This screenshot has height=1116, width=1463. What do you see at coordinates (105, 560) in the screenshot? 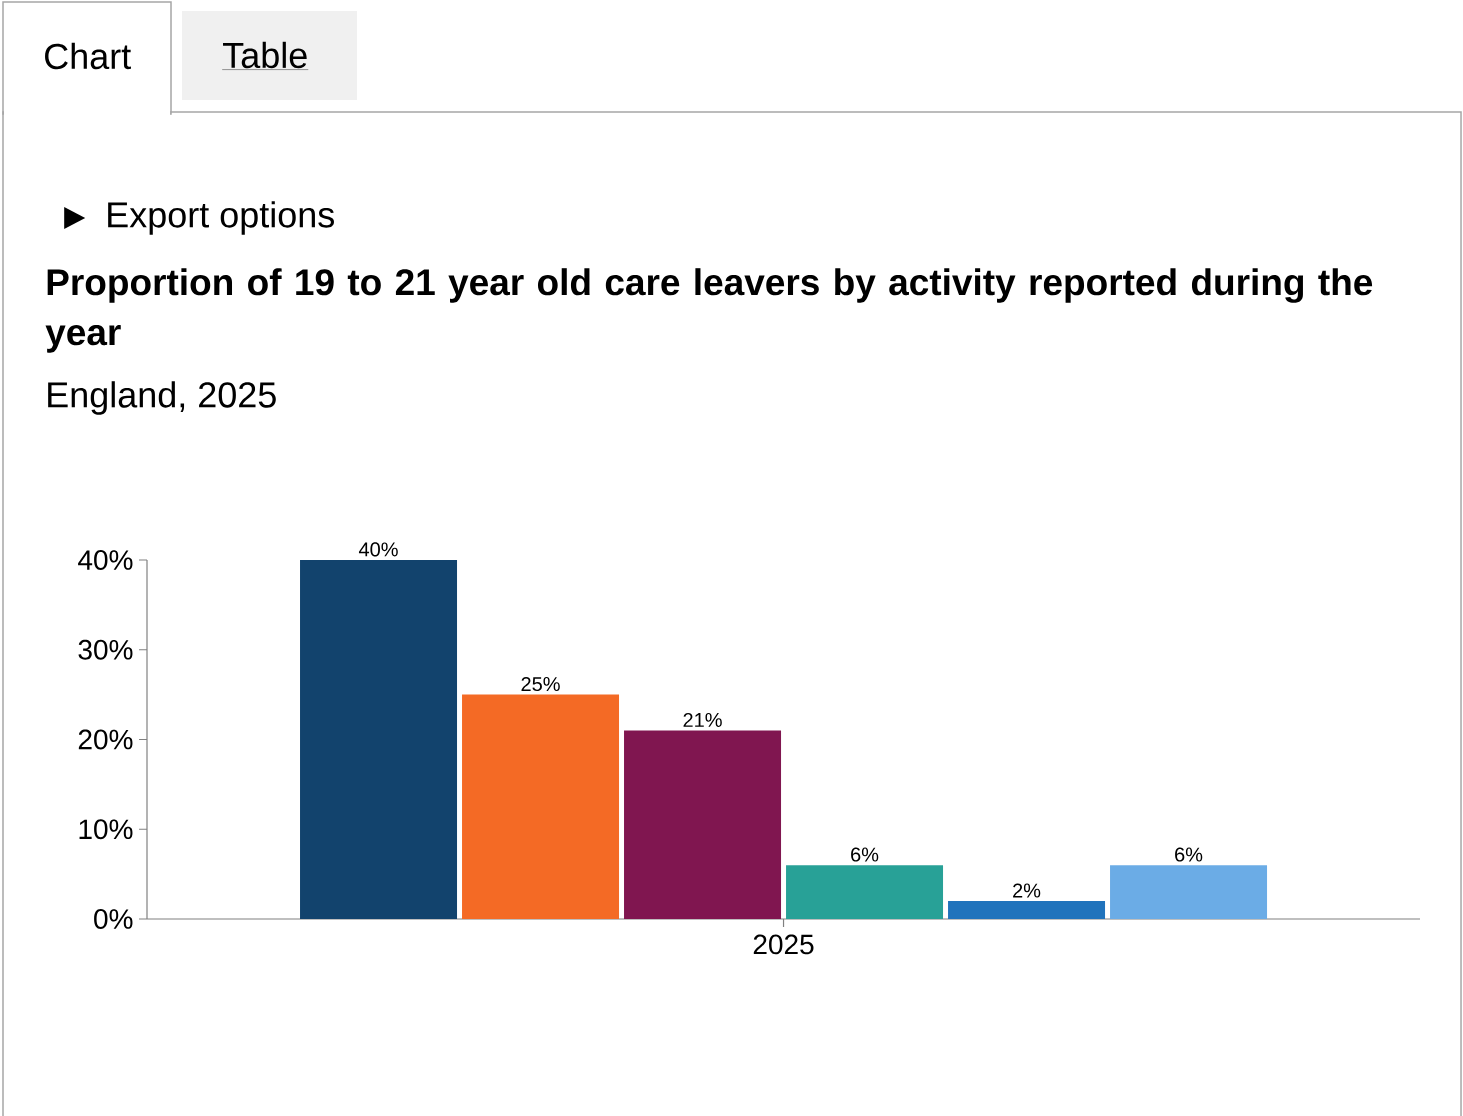
I see `y-tick-label: 40%` at bounding box center [105, 560].